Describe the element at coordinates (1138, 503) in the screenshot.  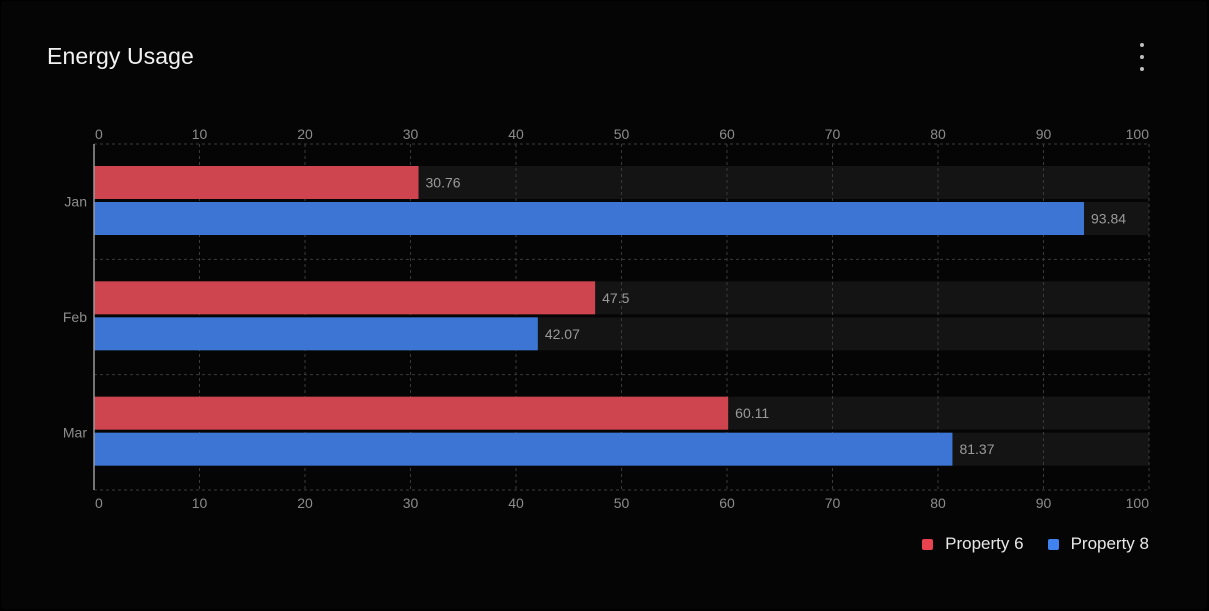
I see `x-tick-label-bottom: 100` at that location.